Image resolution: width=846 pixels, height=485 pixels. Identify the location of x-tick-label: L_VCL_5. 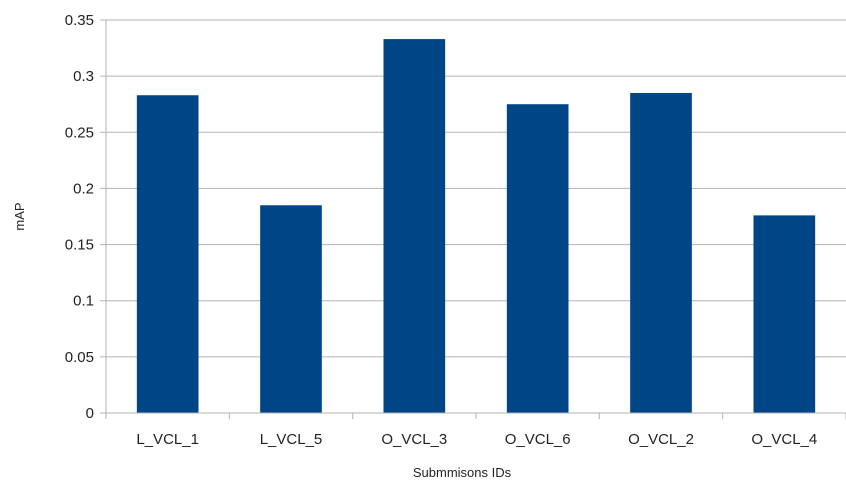
(291, 439).